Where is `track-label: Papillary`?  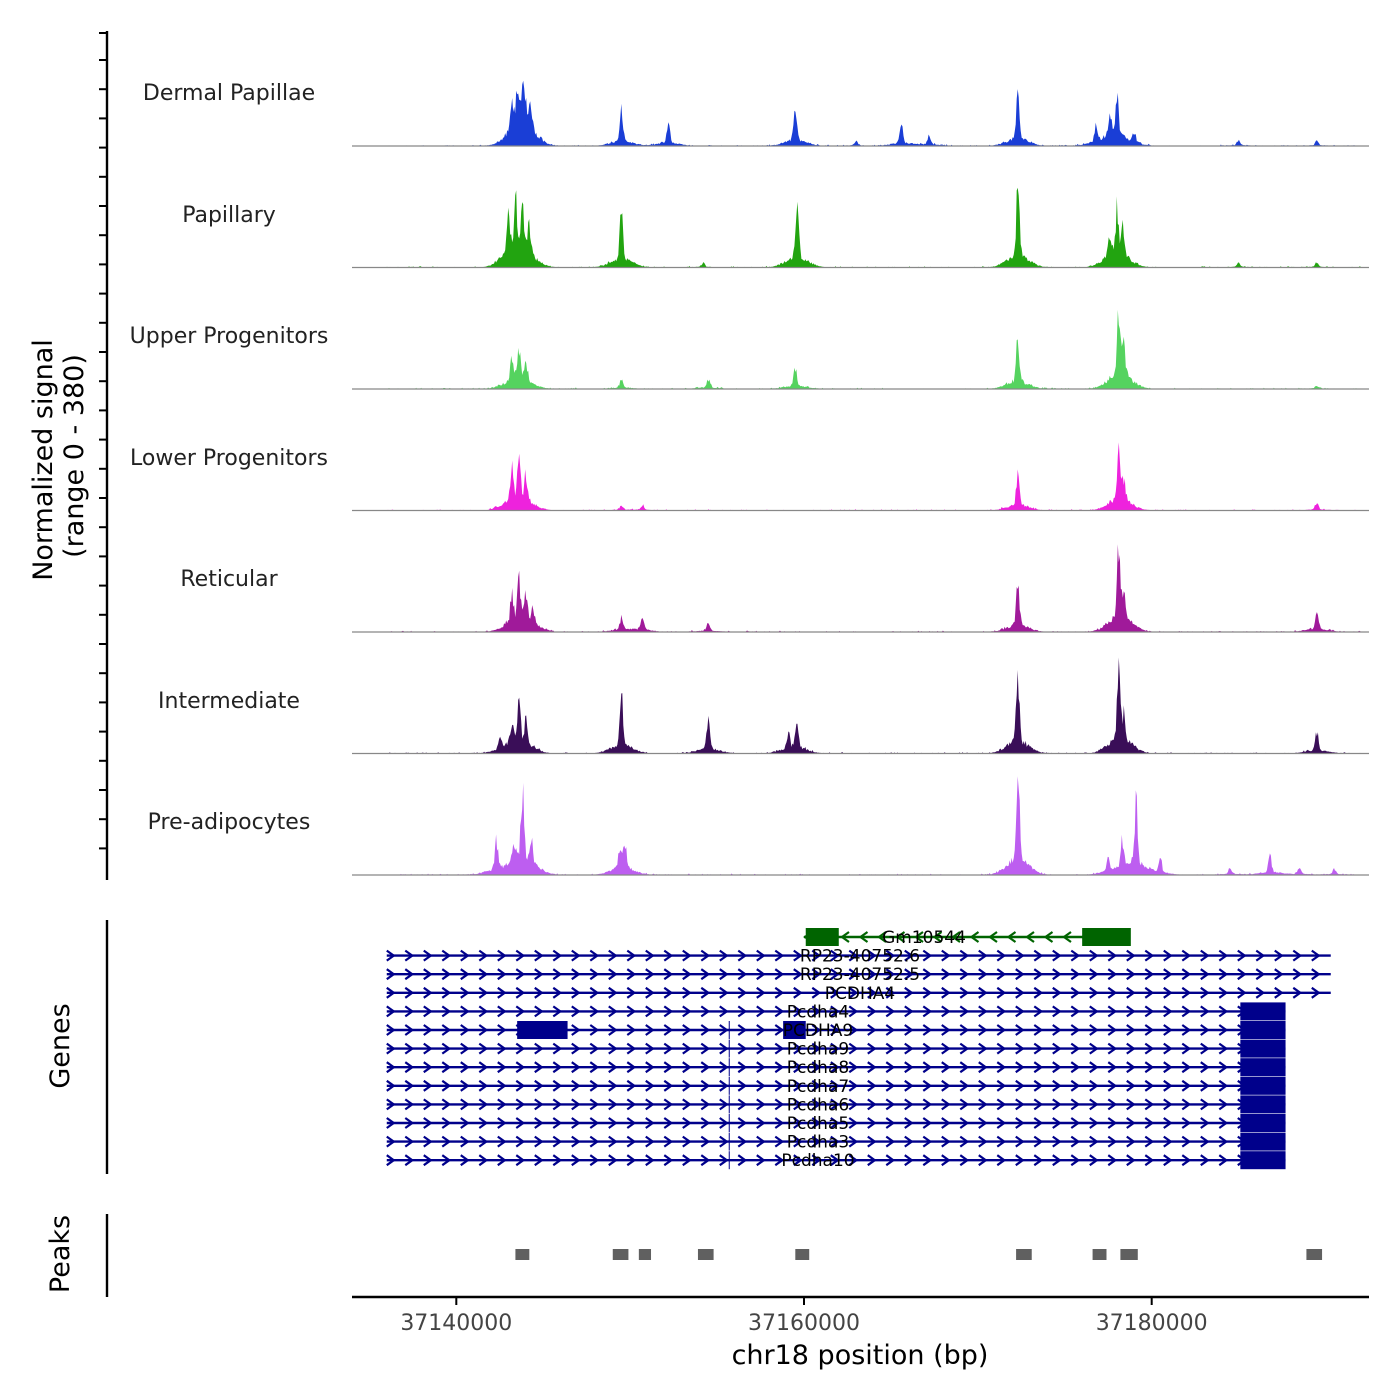
track-label: Papillary is located at coordinates (229, 215).